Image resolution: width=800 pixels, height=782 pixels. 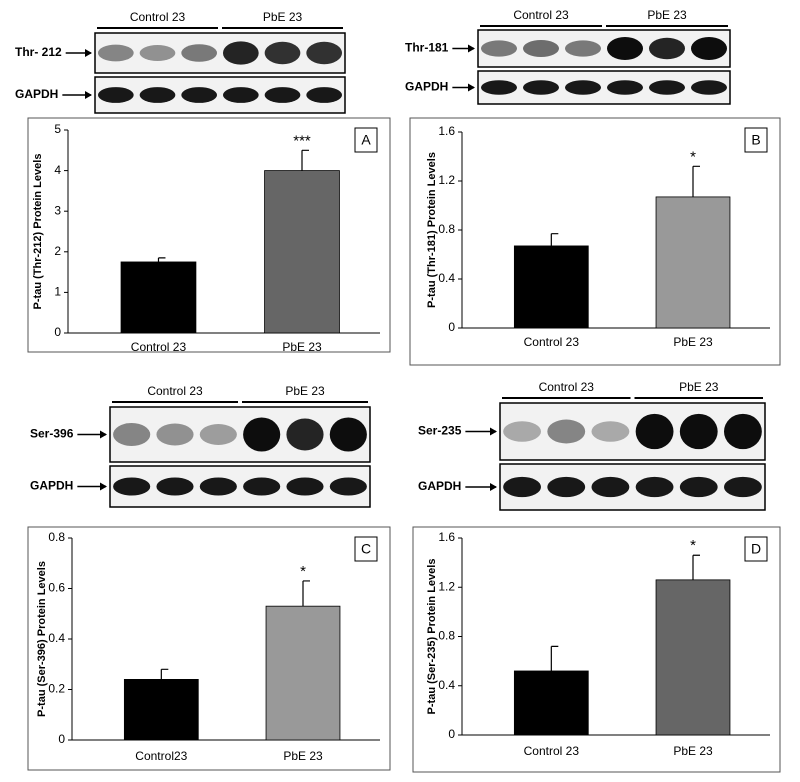 I want to click on y-tick-label: 0.8, so click(x=56, y=537).